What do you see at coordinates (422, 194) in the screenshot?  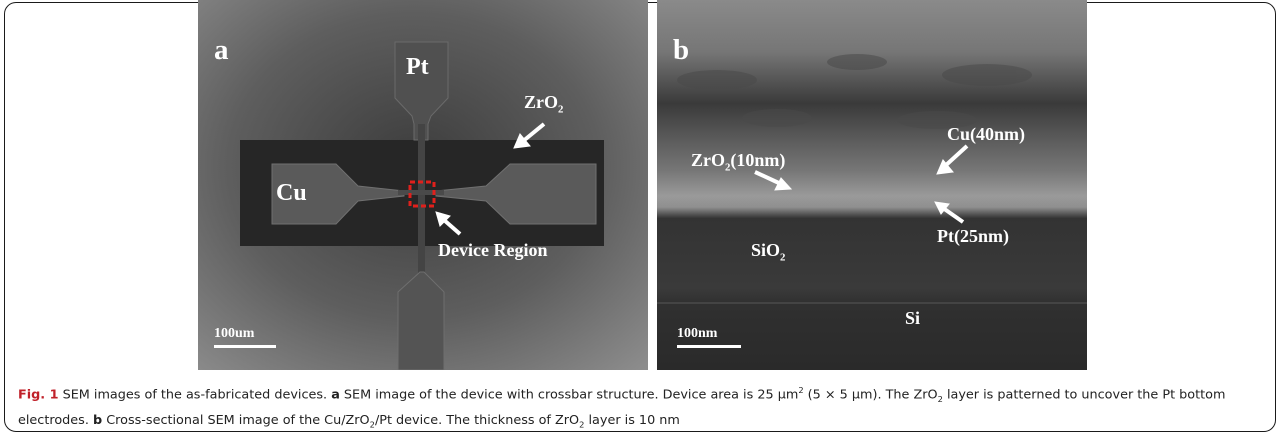 I see `device-region-box` at bounding box center [422, 194].